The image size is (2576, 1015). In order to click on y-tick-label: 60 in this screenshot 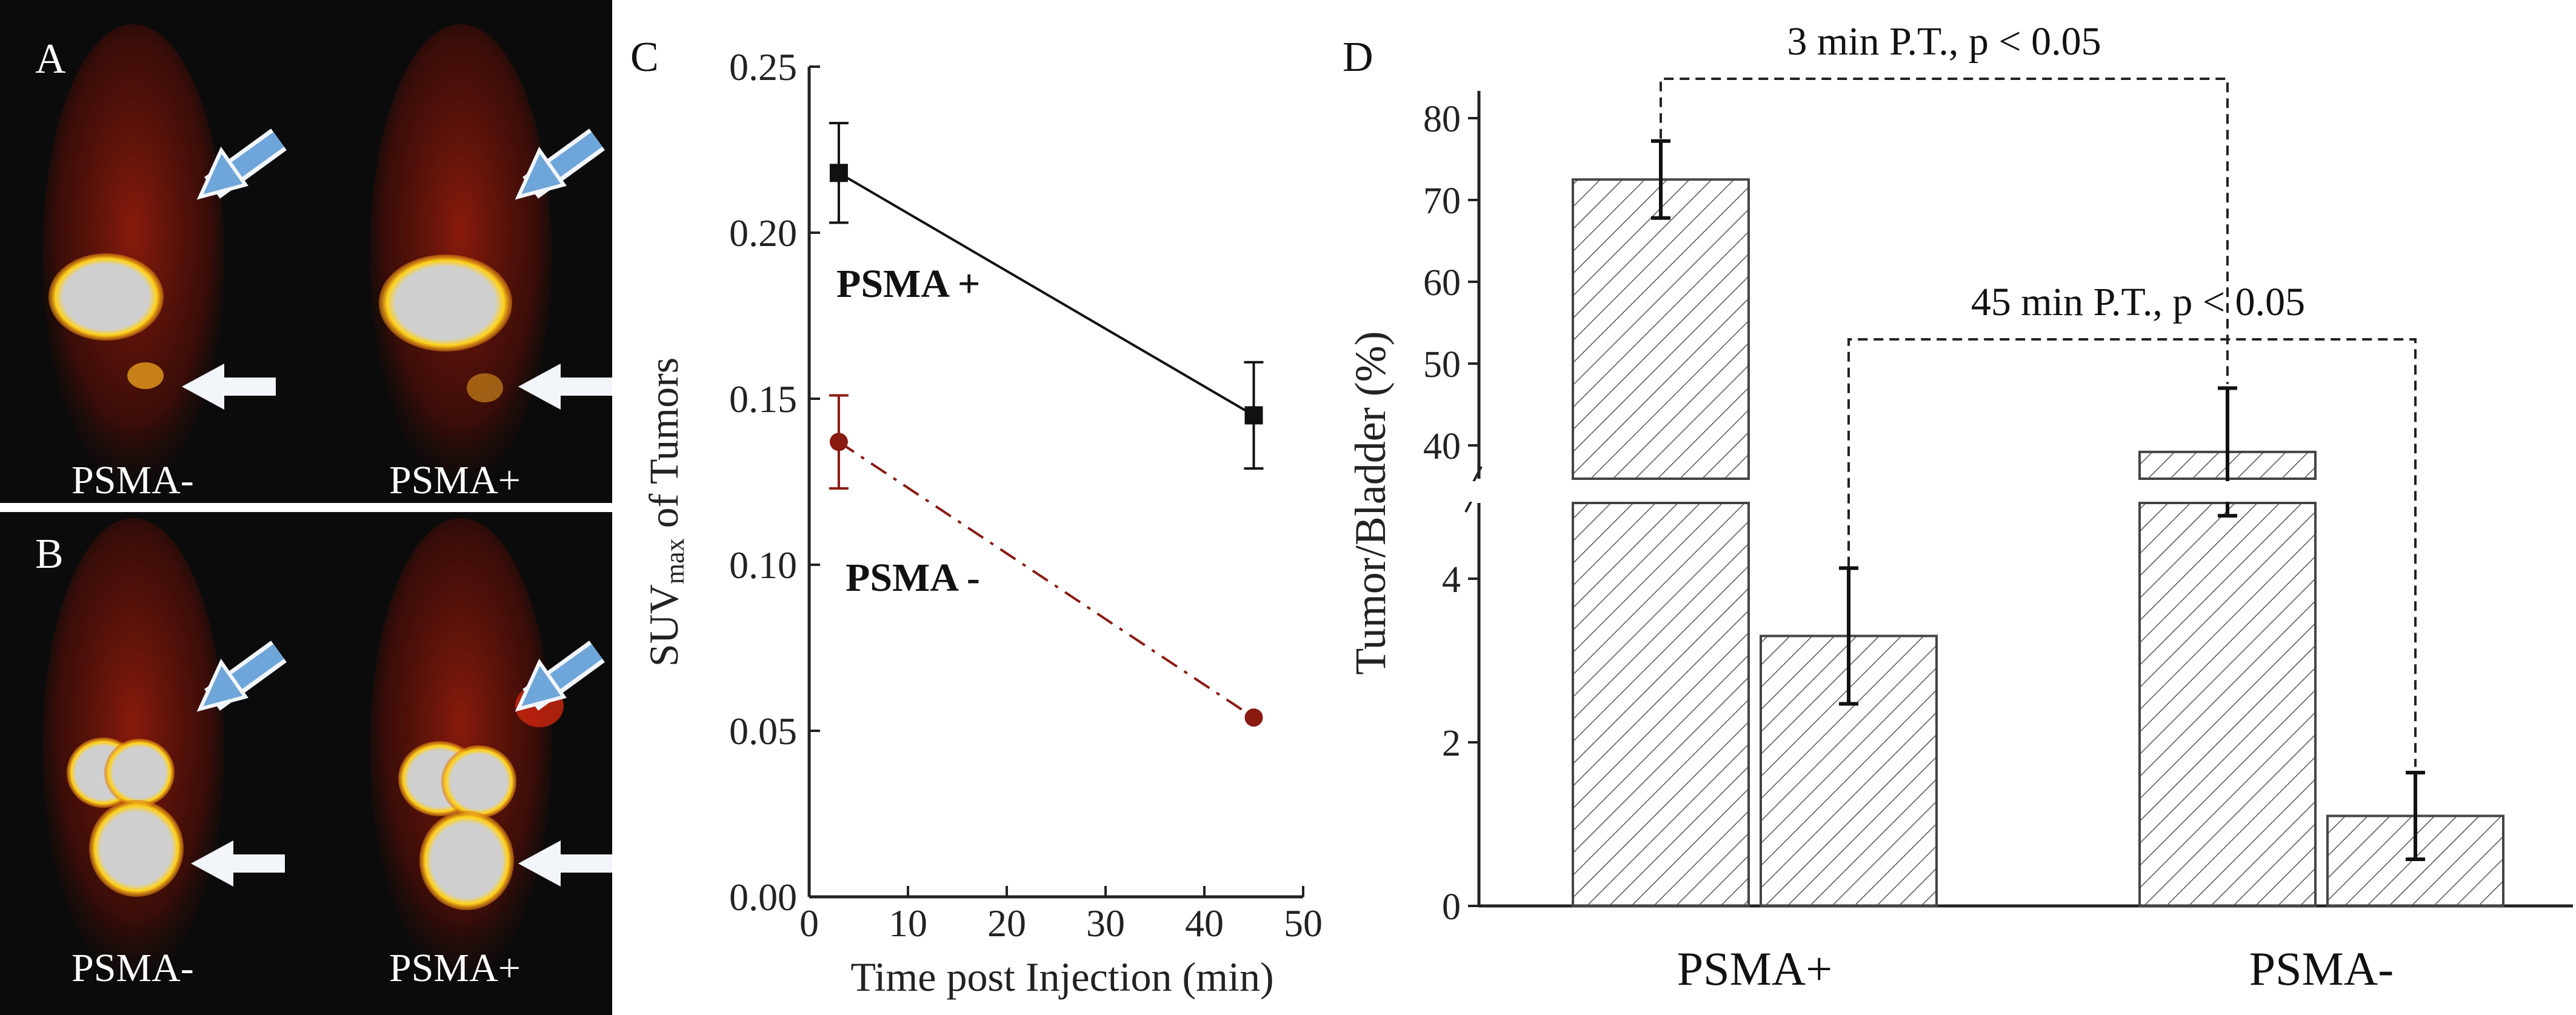, I will do `click(1442, 283)`.